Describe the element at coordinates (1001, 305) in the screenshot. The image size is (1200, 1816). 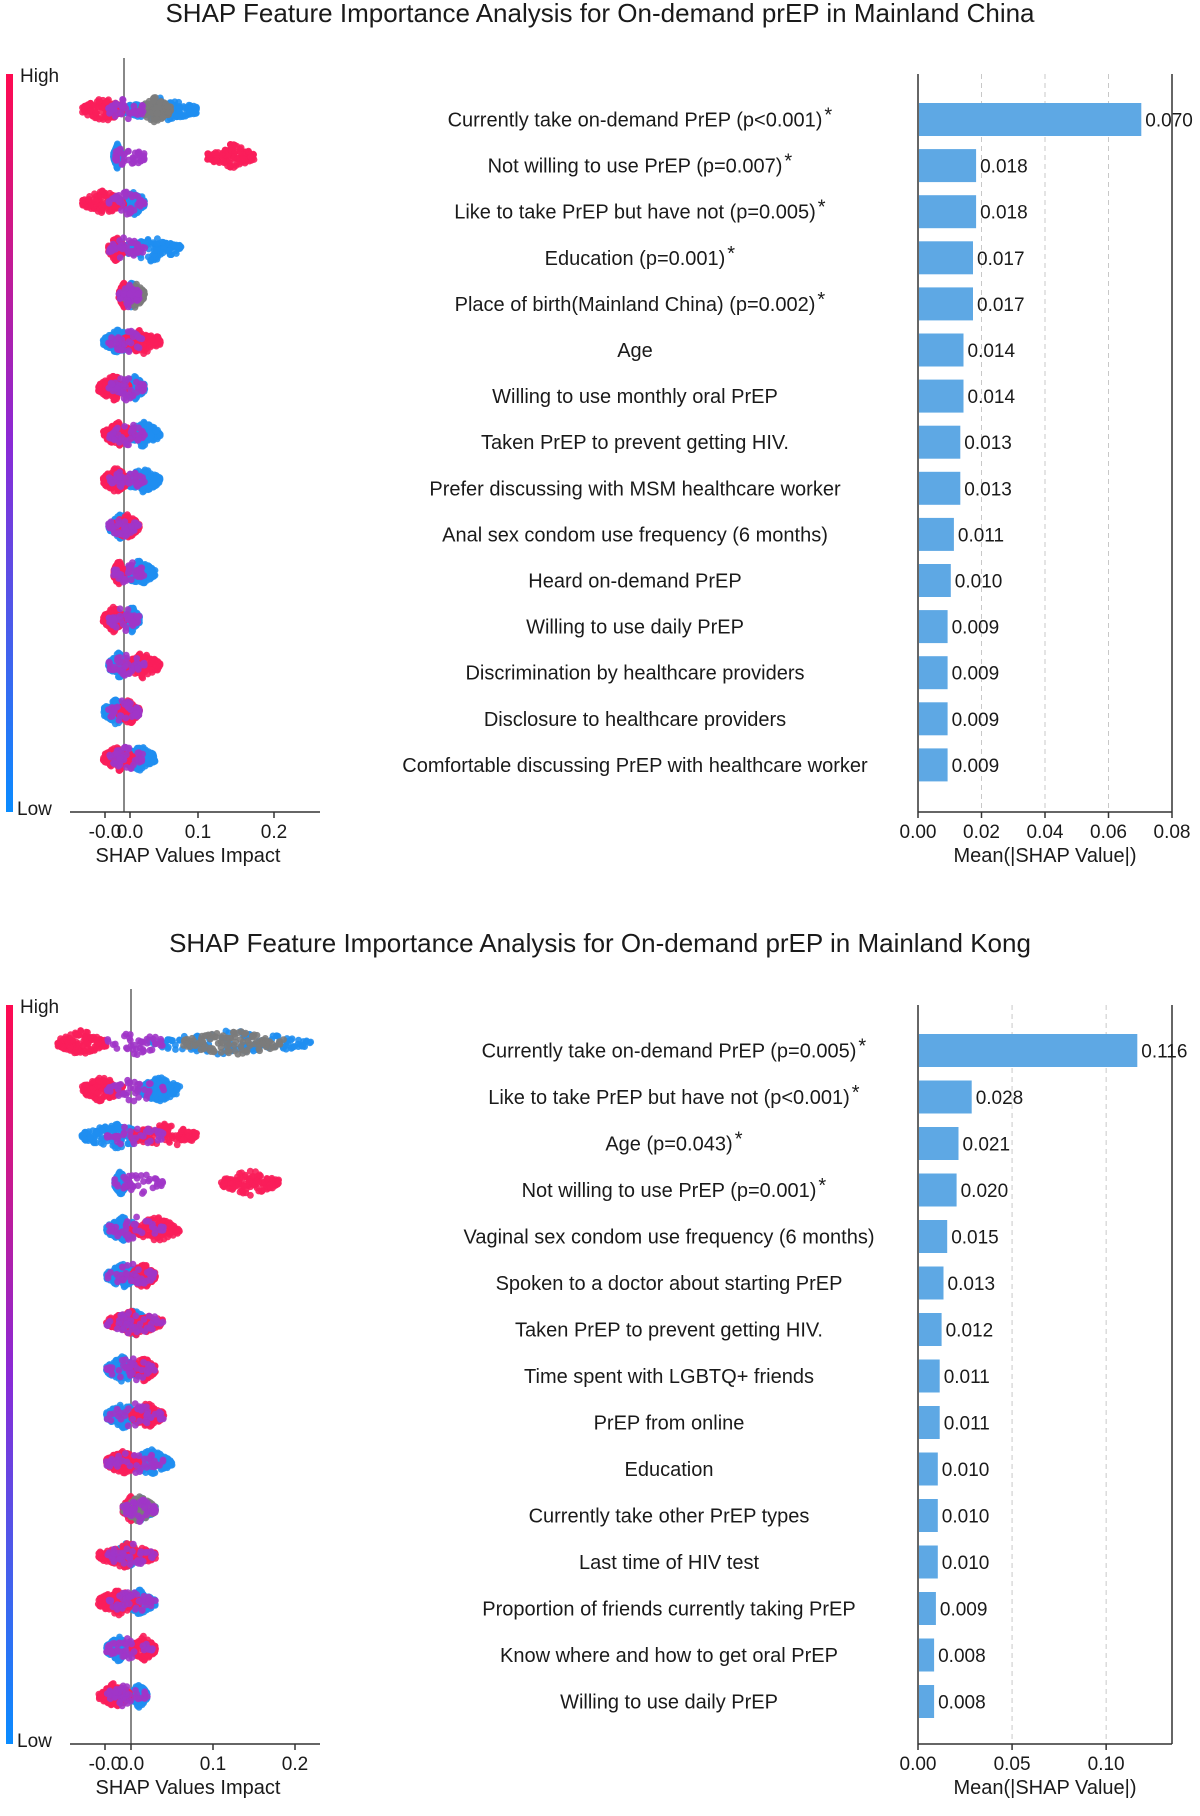
I see `bar-value-label: 0.017` at that location.